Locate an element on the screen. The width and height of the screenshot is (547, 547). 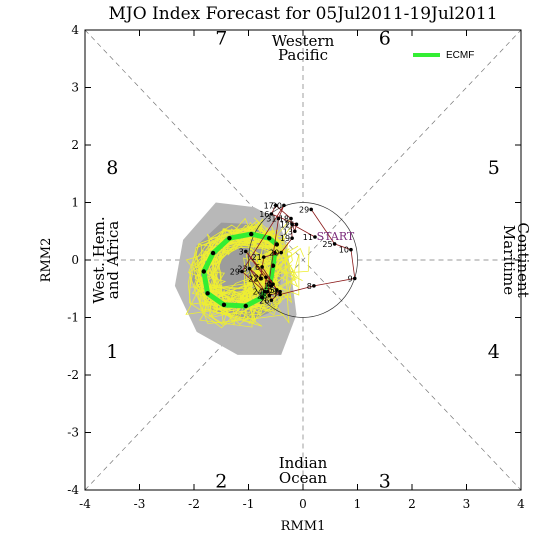
phase-5-label: 5 is located at coordinates (494, 168).